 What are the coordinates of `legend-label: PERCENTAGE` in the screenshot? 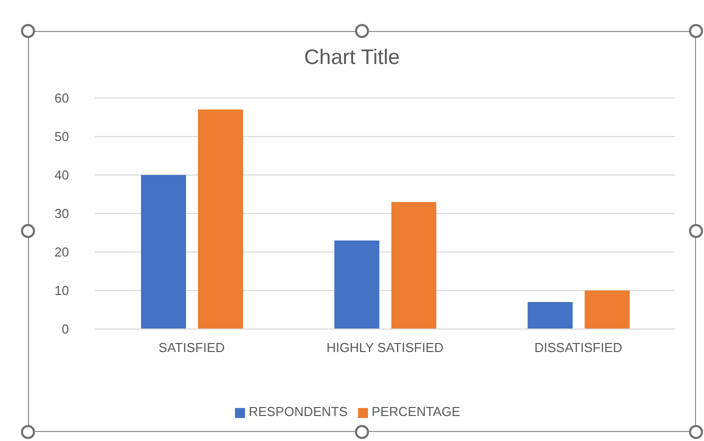 It's located at (416, 411).